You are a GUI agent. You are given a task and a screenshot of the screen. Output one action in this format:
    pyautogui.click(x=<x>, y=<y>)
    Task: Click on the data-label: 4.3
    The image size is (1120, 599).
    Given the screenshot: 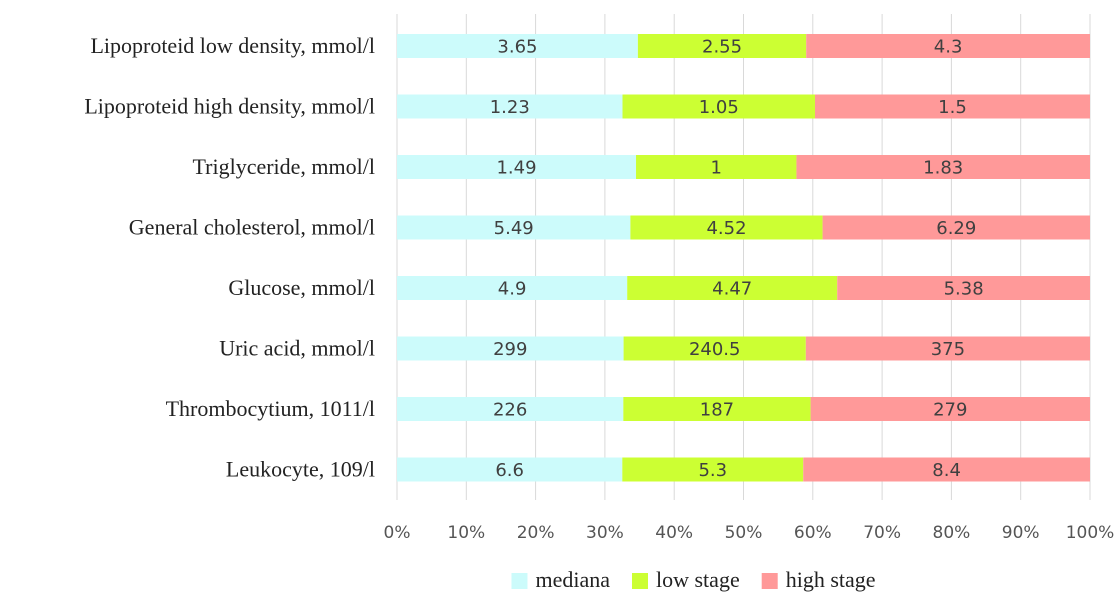 What is the action you would take?
    pyautogui.click(x=948, y=47)
    